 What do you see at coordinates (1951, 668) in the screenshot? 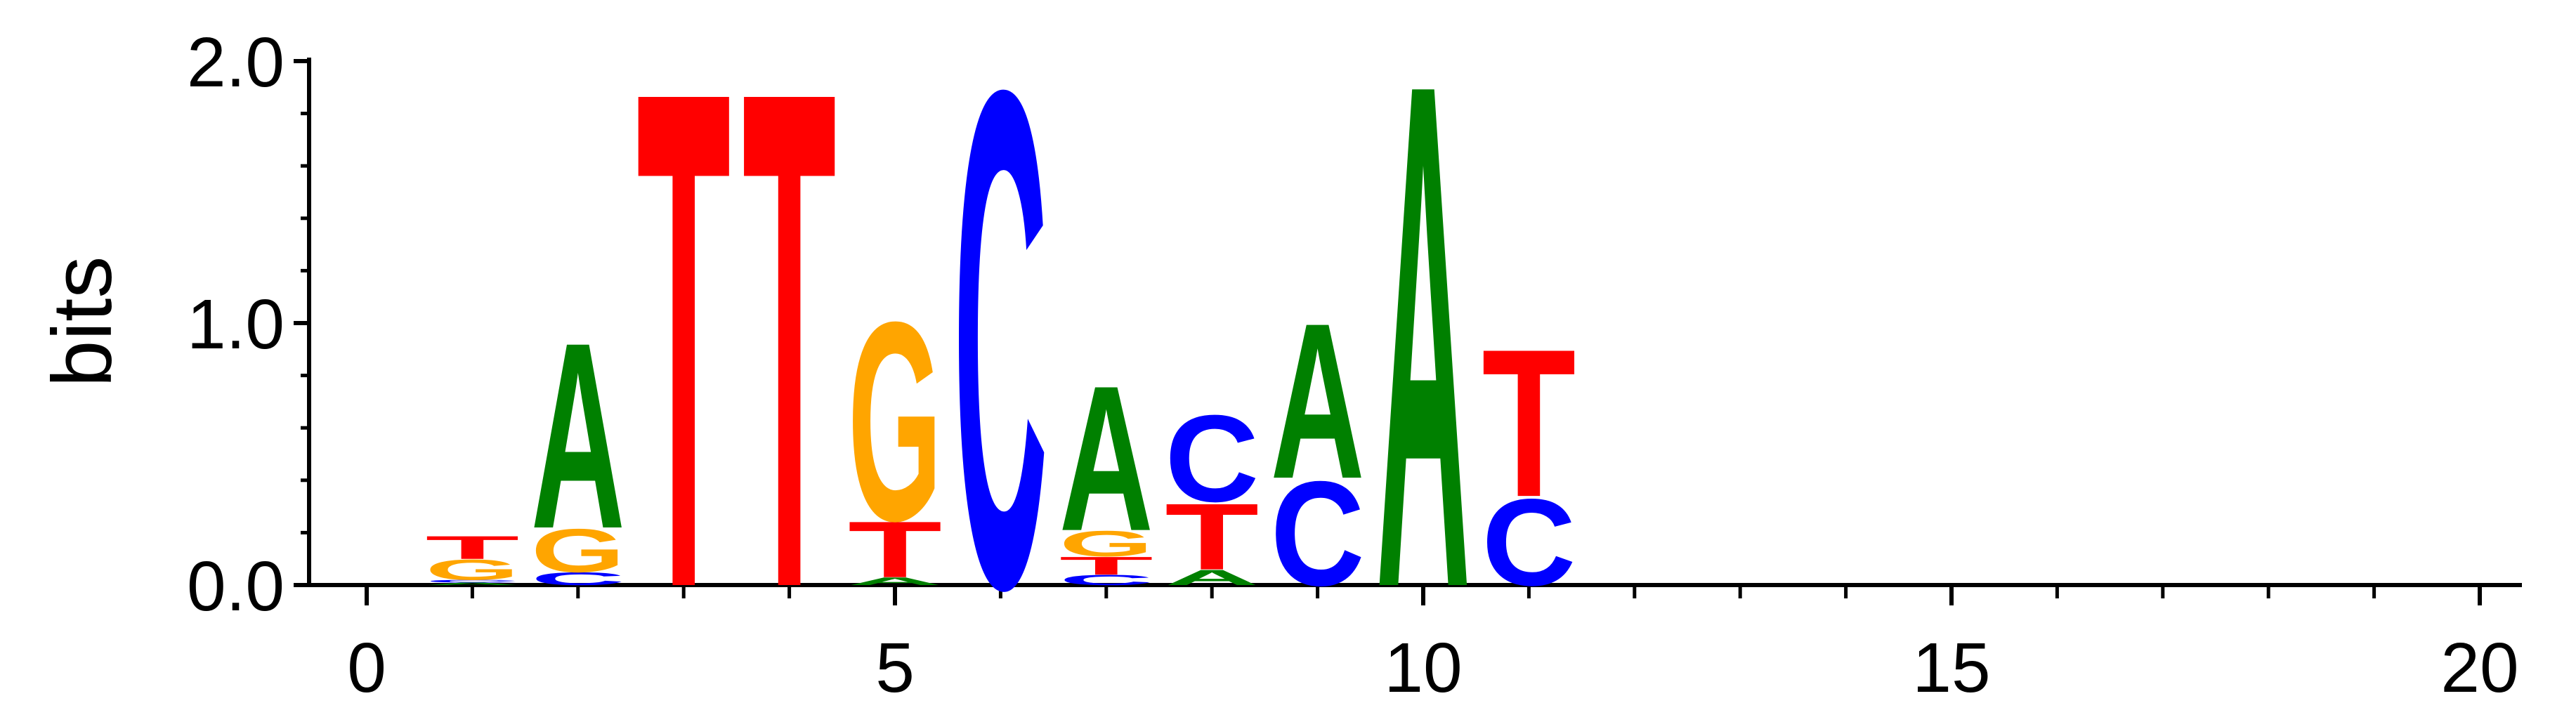
I see `x-tick-label: 15` at bounding box center [1951, 668].